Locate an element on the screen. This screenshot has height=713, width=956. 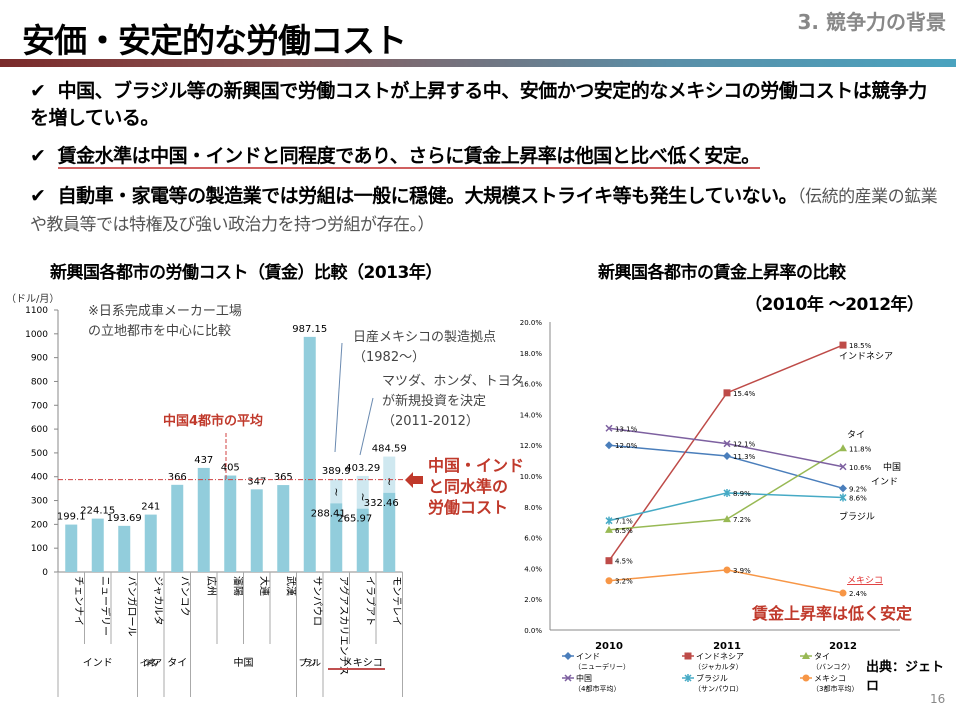
nissan-annotation: 日産メキシコの製造拠点 （1982〜） is located at coordinates (425, 347).